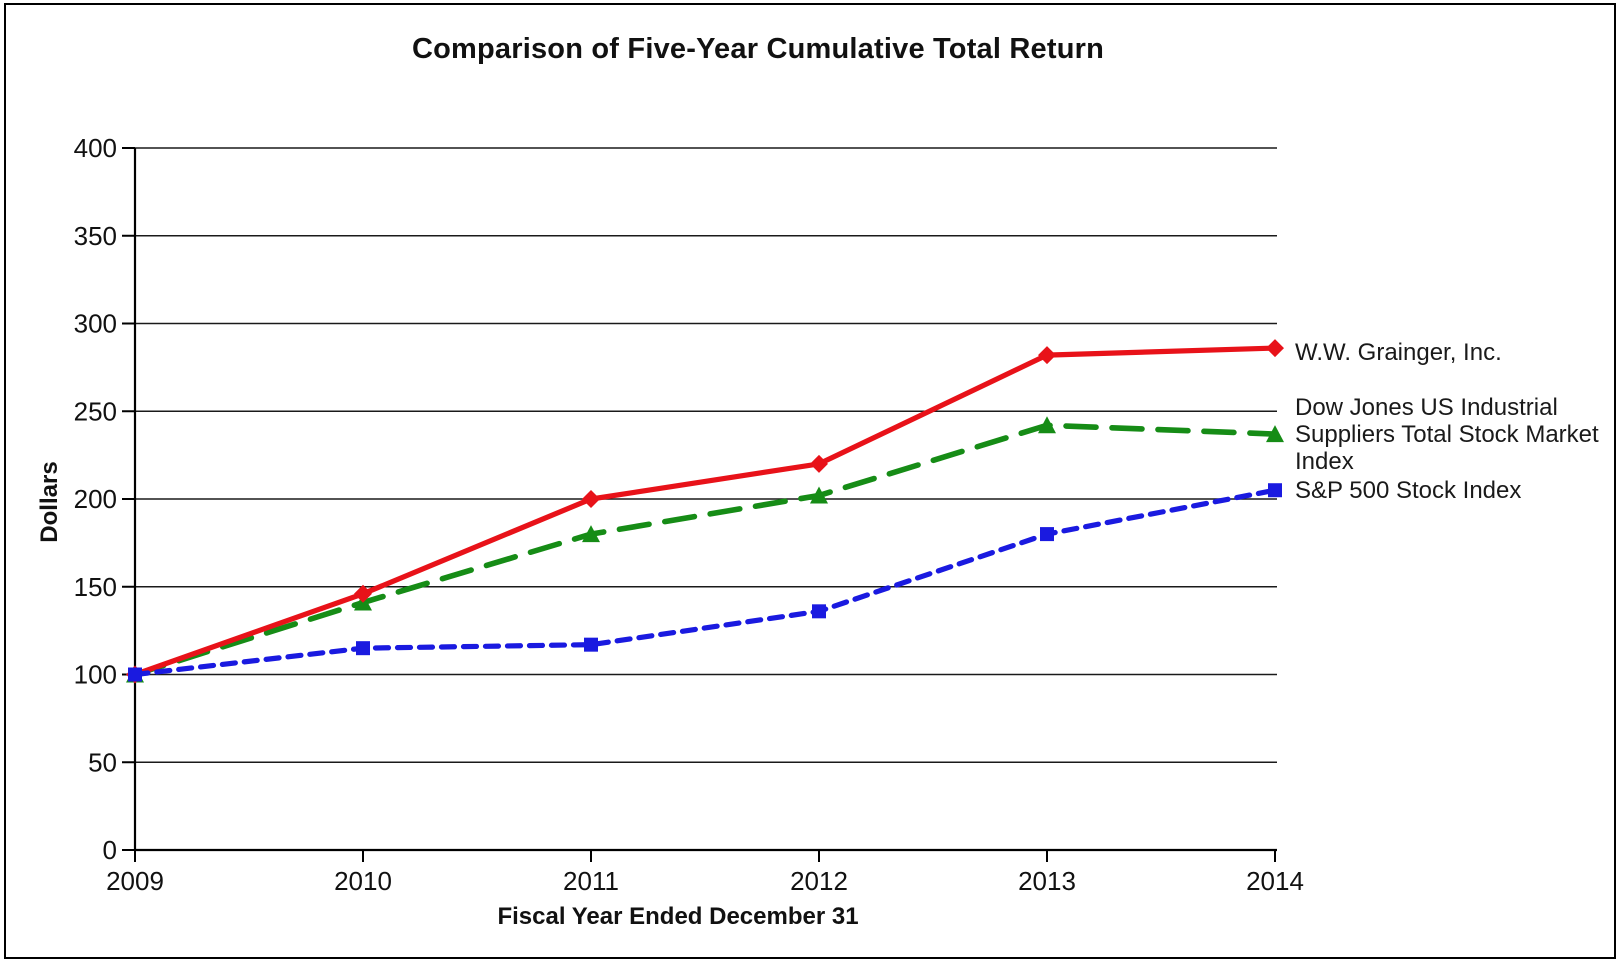 Image resolution: width=1620 pixels, height=967 pixels. What do you see at coordinates (1047, 881) in the screenshot?
I see `x-tick-label: 2013` at bounding box center [1047, 881].